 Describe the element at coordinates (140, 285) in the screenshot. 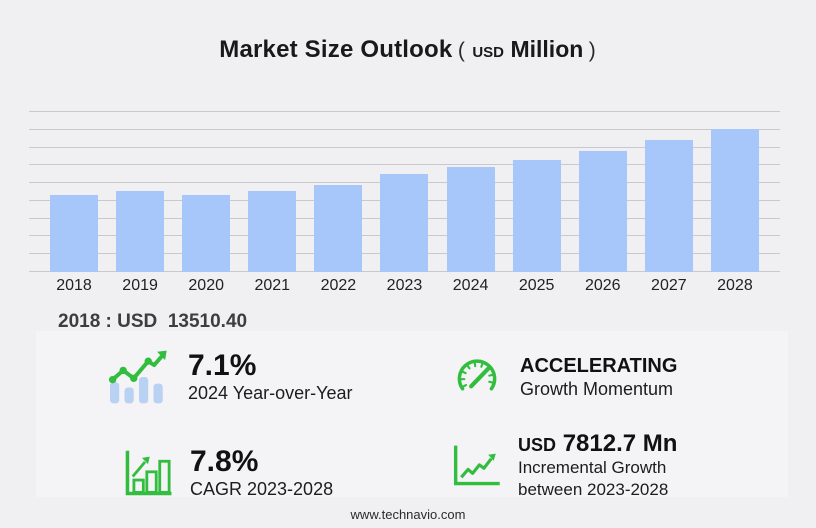

I see `x-axis-label: 2019` at that location.